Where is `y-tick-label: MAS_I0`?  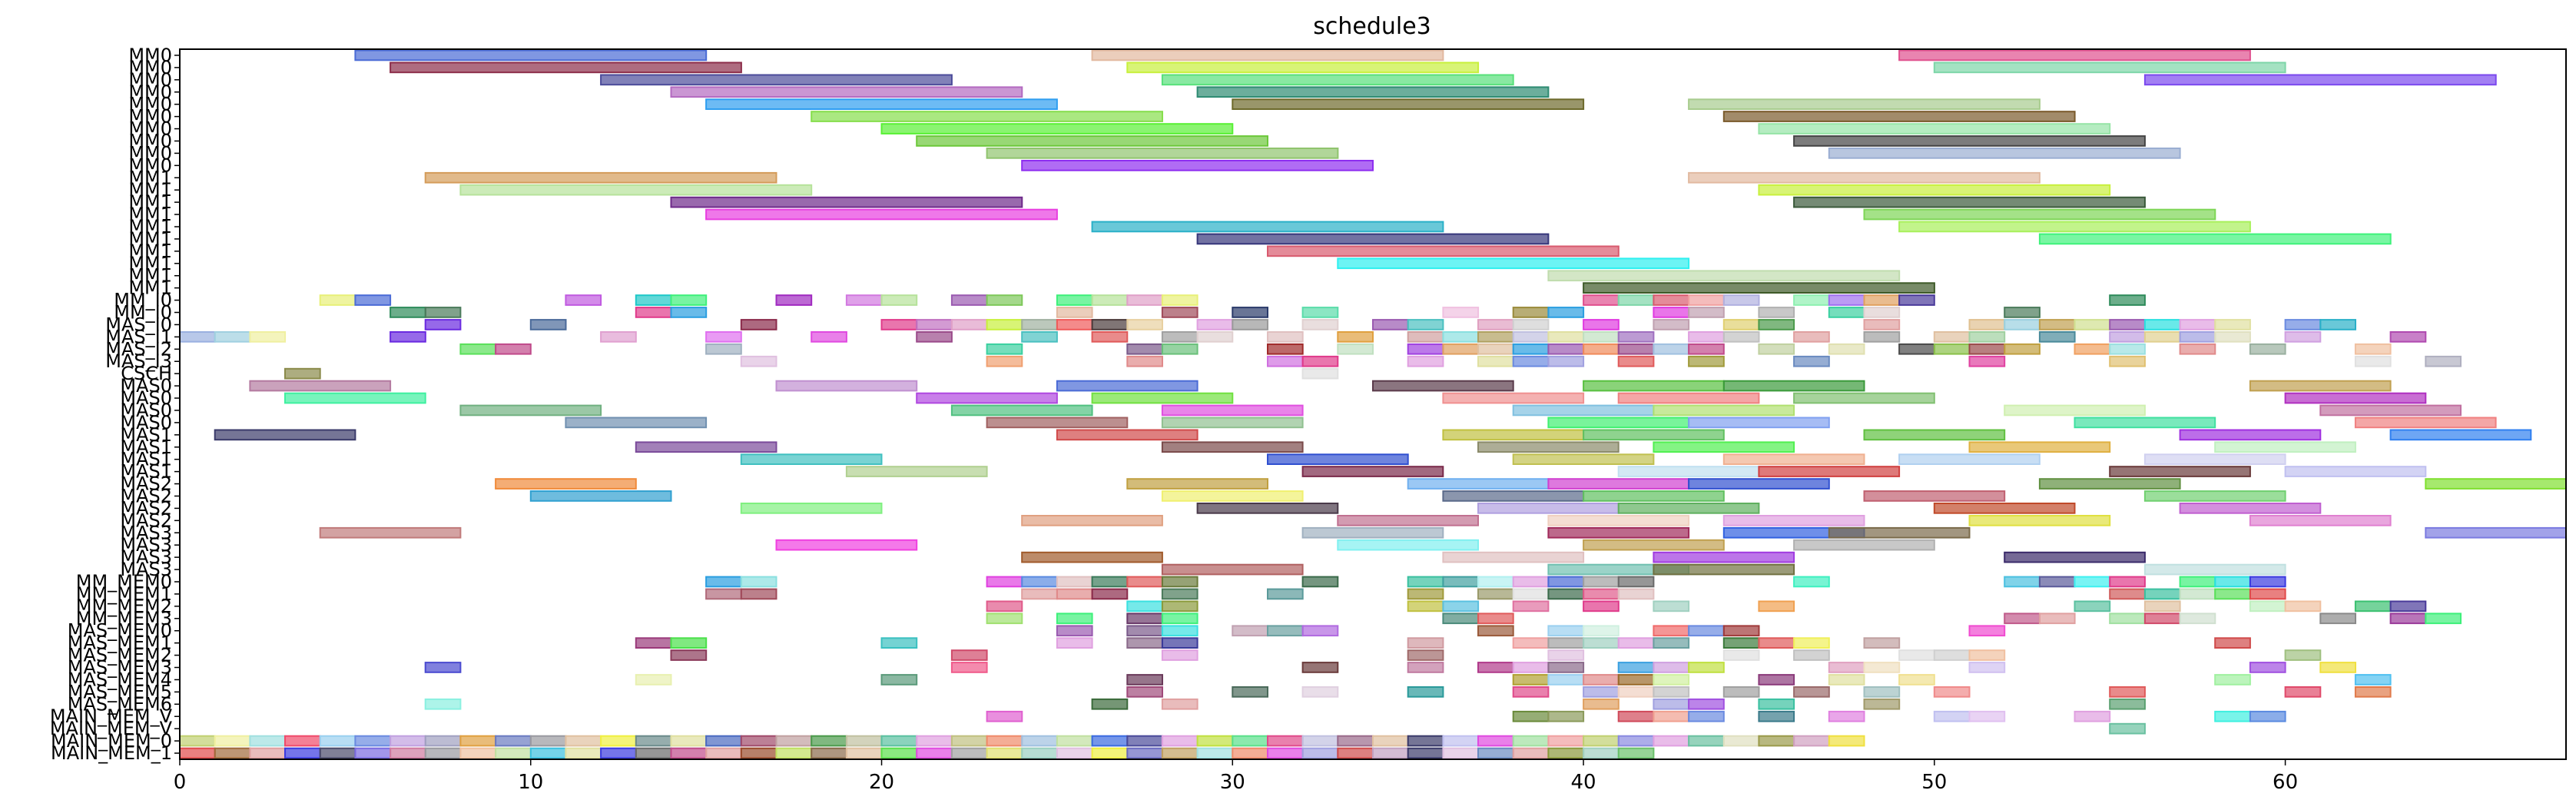
y-tick-label: MAS_I0 is located at coordinates (138, 324).